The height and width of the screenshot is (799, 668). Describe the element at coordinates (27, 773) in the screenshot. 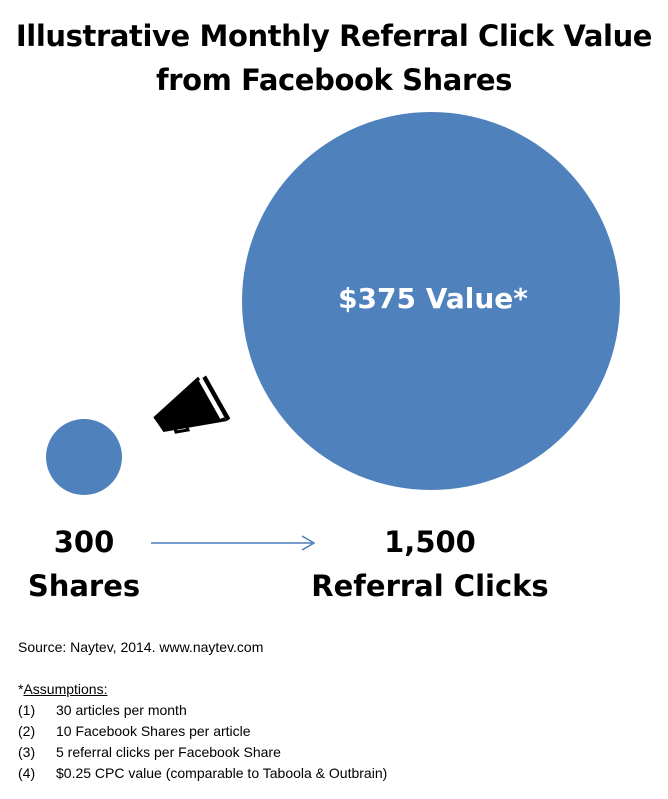

I see `list-item-number: (4)` at that location.